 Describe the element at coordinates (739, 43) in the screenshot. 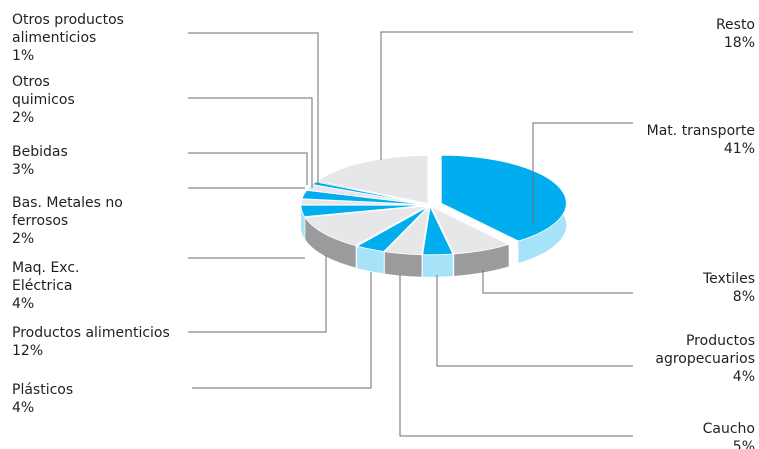

I see `value-label: 18%` at that location.